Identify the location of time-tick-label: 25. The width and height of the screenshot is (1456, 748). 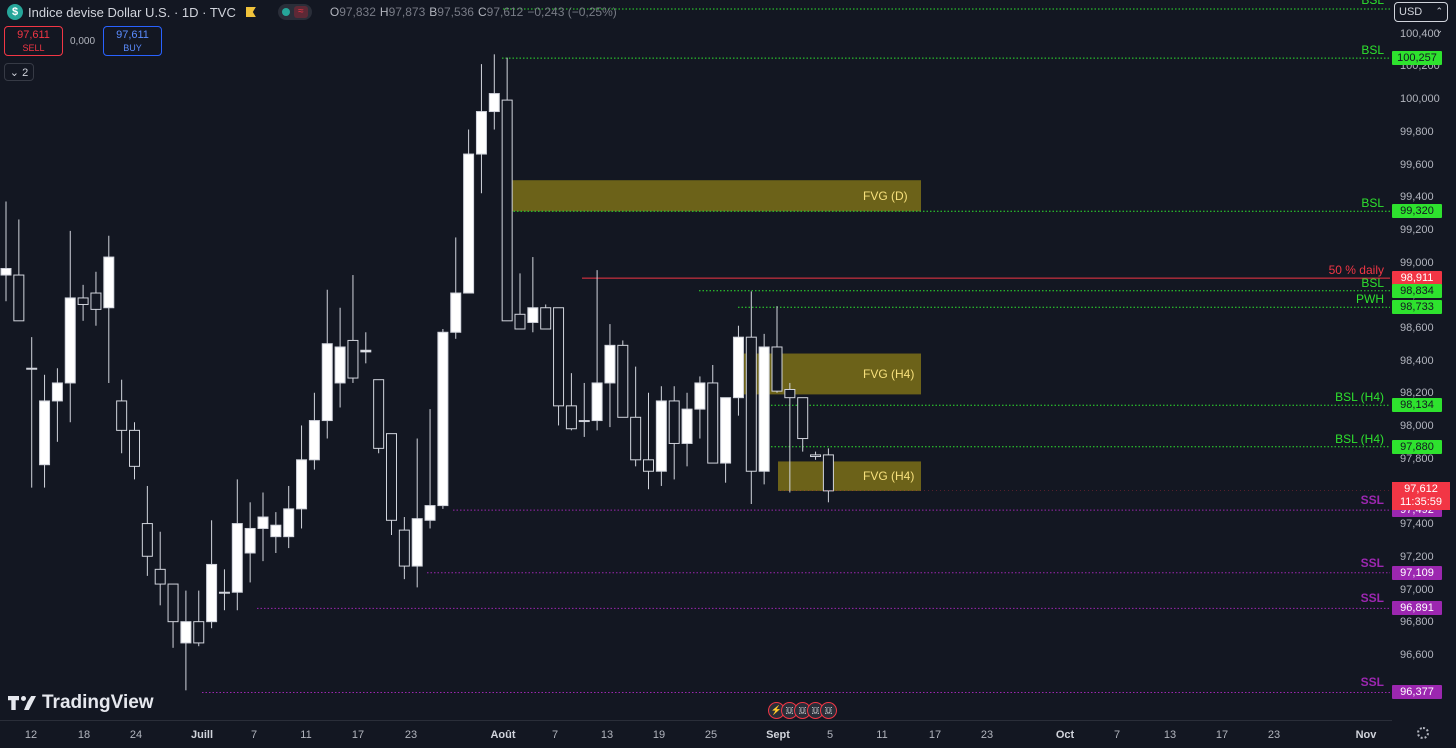
(711, 735).